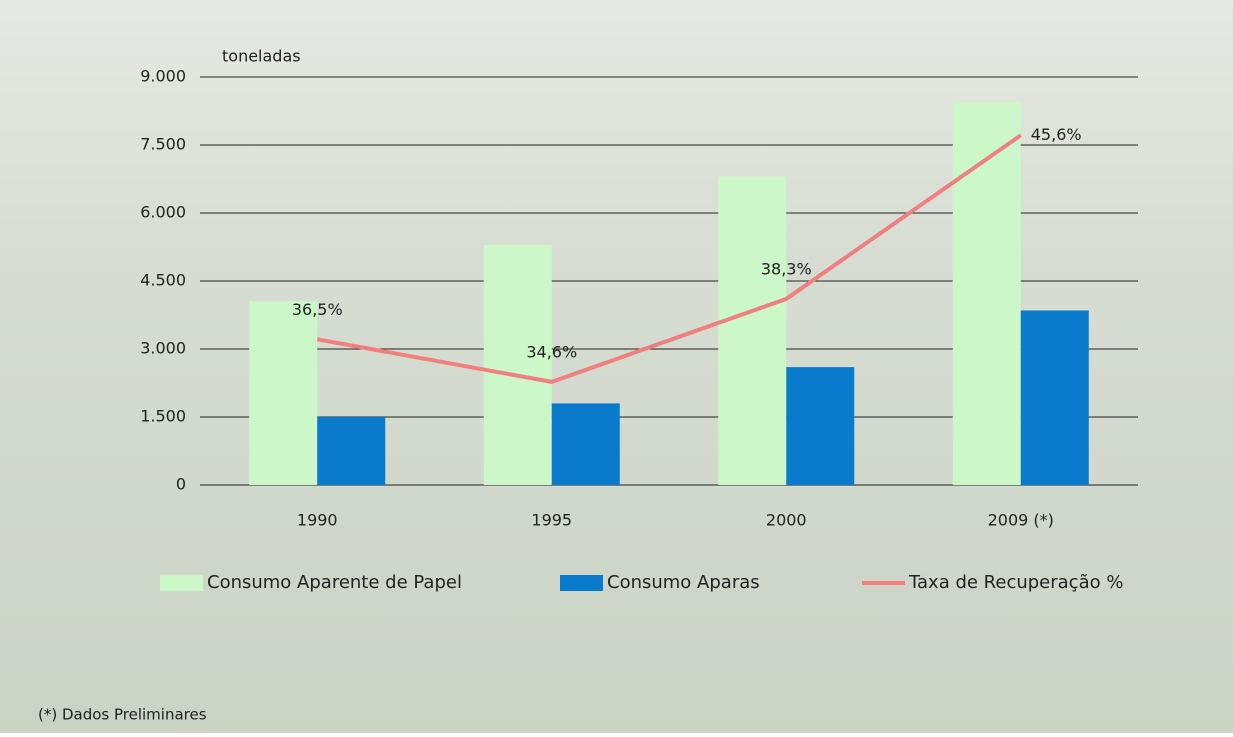  What do you see at coordinates (786, 520) in the screenshot?
I see `x-tick-label: 2000` at bounding box center [786, 520].